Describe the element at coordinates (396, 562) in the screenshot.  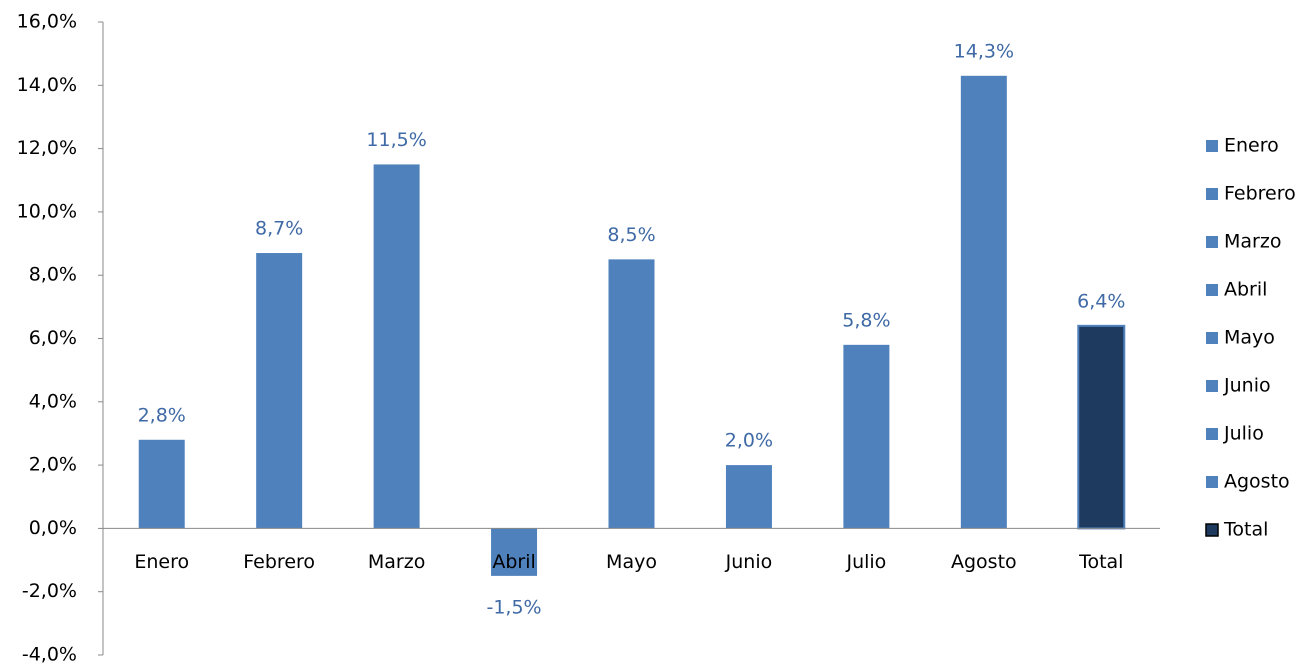
I see `x-tick-label: Marzo` at that location.